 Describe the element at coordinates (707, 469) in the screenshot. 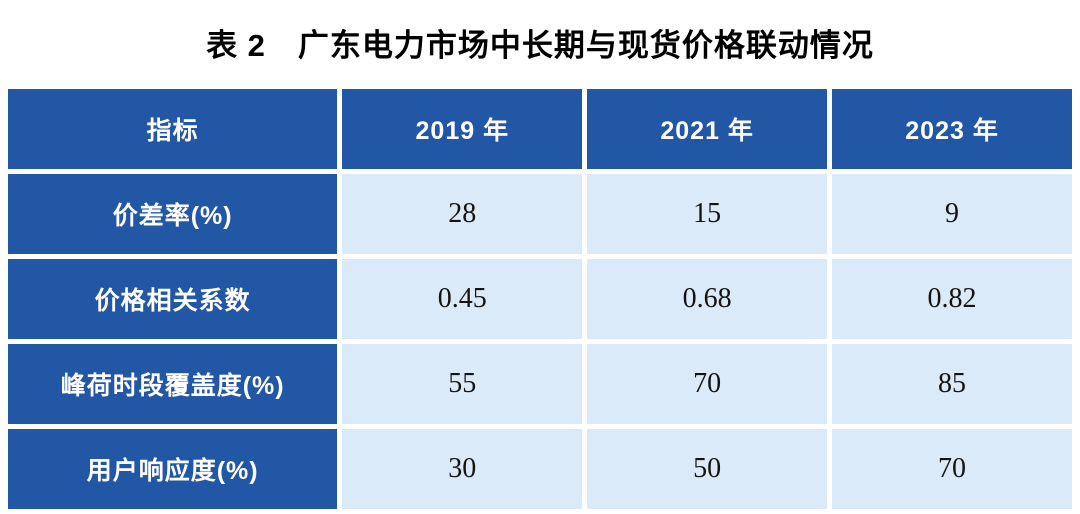

I see `value-cell: 50` at that location.